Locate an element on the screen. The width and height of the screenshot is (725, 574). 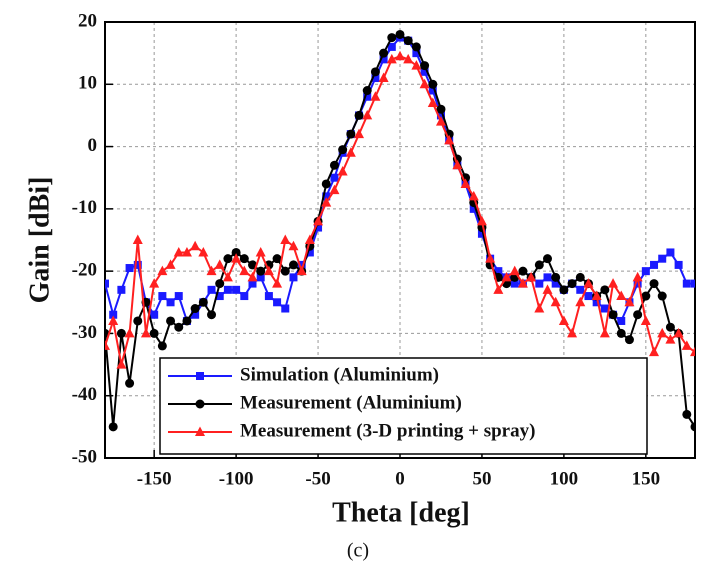
y-tick-label: -30 is located at coordinates (84, 332).